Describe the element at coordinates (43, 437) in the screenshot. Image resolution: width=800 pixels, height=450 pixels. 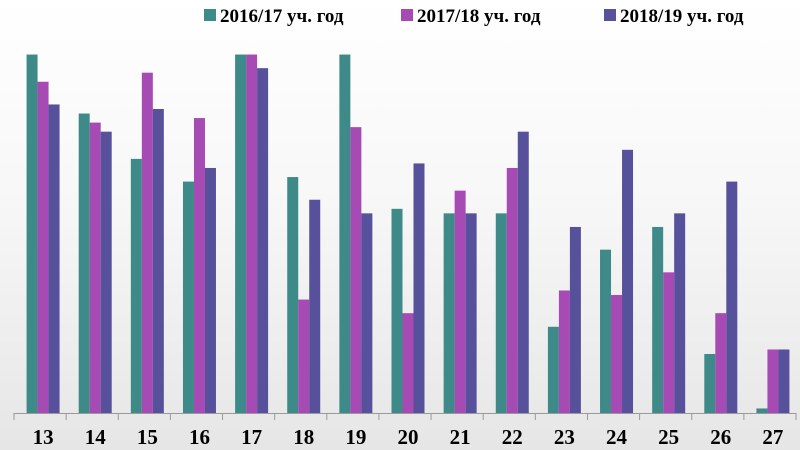
I see `x-tick-label-13: 13` at that location.